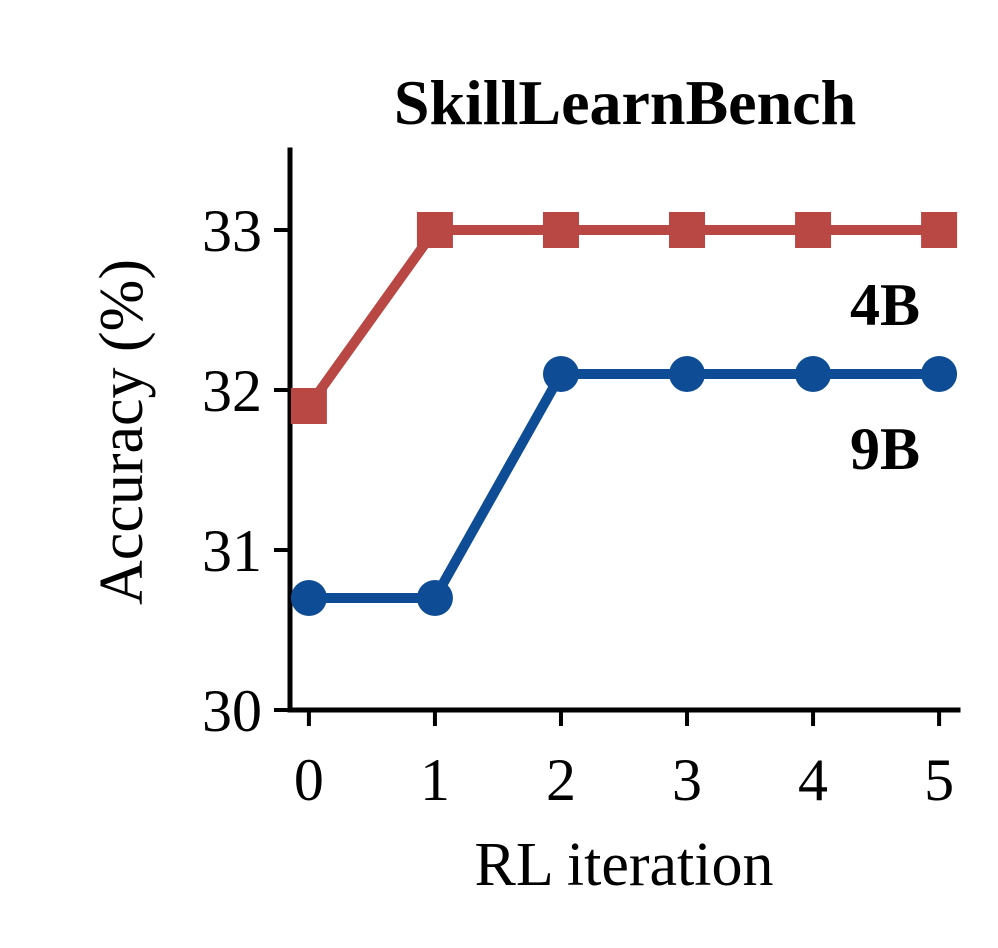  I want to click on chart-title: SkillLearnBench, so click(625, 102).